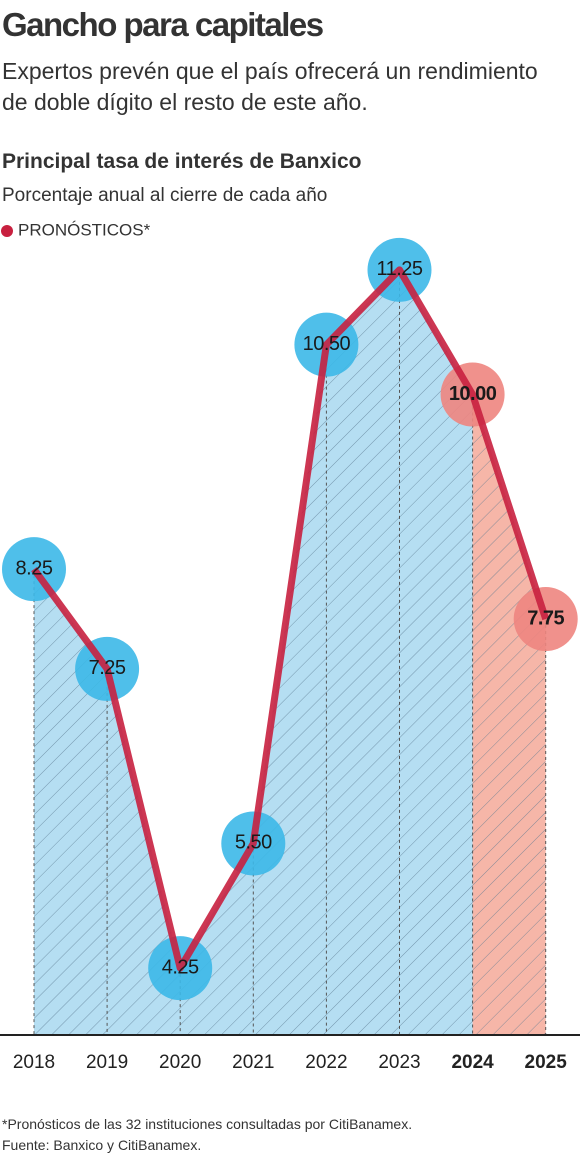  Describe the element at coordinates (165, 195) in the screenshot. I see `chart-subtitle: Porcentaje anual al cierre de cada año` at that location.